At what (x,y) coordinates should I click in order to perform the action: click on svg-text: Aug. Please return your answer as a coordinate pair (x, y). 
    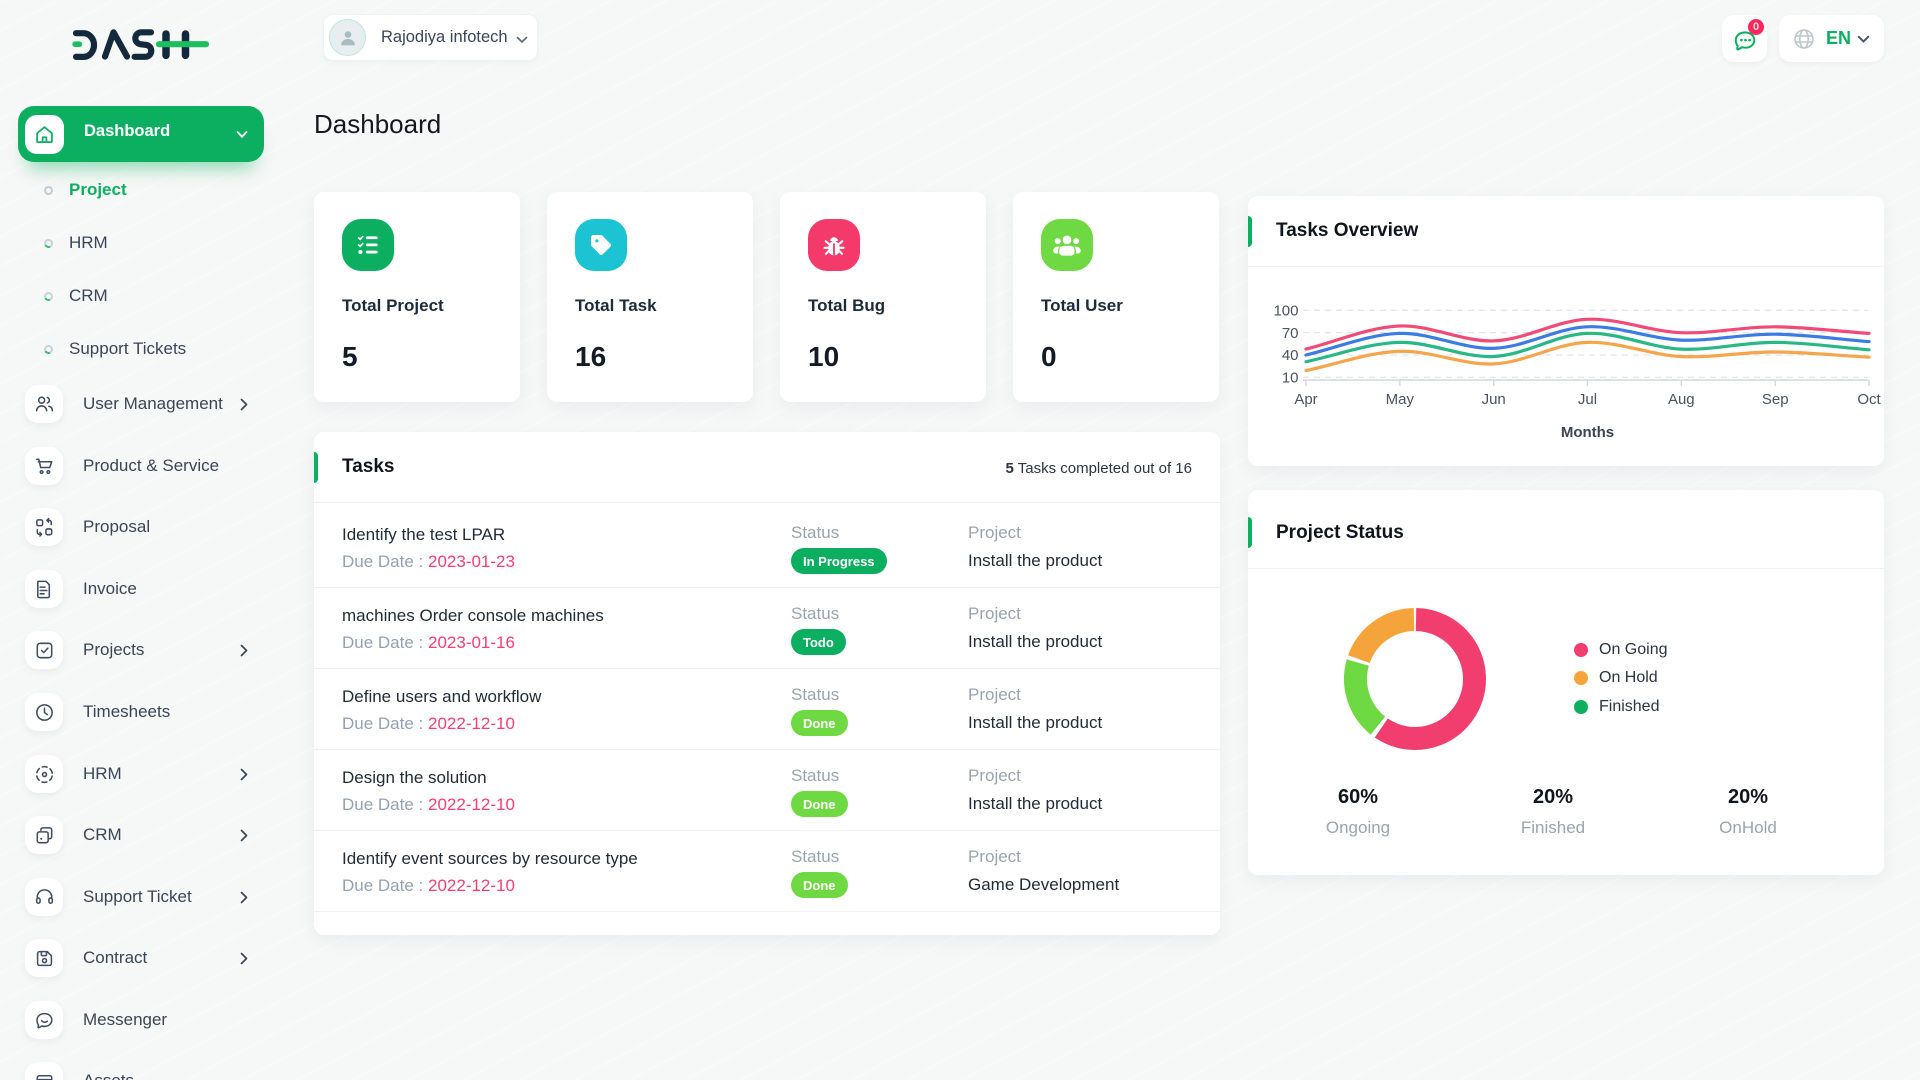
    Looking at the image, I should click on (1681, 399).